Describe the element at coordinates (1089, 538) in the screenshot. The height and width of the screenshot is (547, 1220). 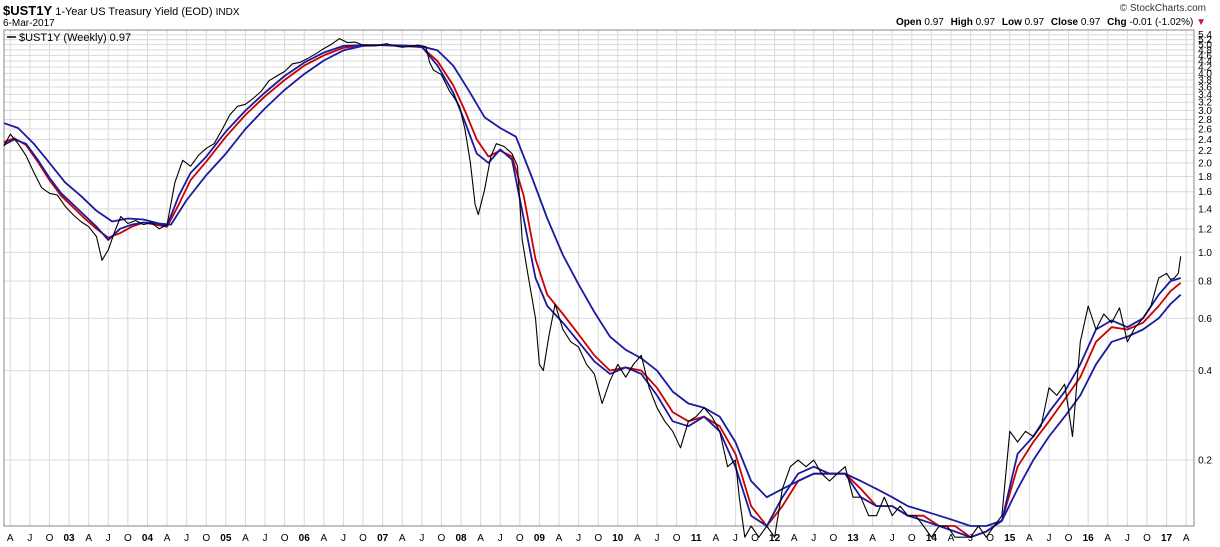
I see `x-tick-label: 16` at that location.